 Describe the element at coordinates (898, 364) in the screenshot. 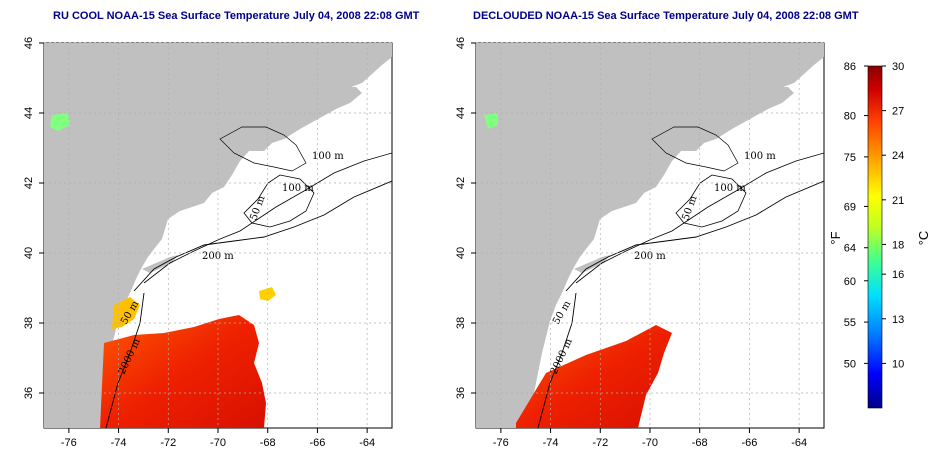

I see `celsius-tick-label: 10` at that location.